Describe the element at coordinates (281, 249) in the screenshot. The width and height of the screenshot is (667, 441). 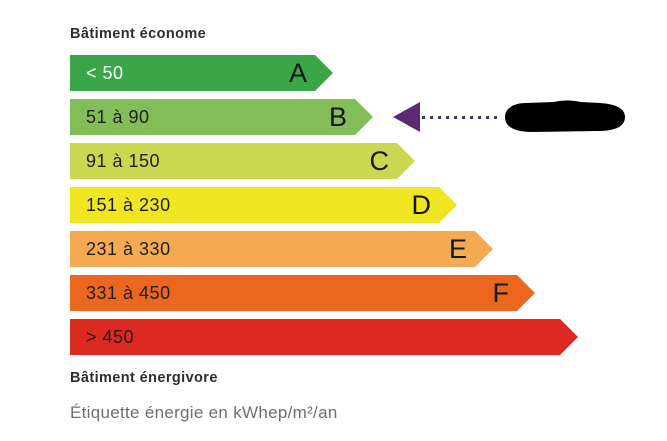
I see `band-bar-e: 231 à 330 E` at that location.